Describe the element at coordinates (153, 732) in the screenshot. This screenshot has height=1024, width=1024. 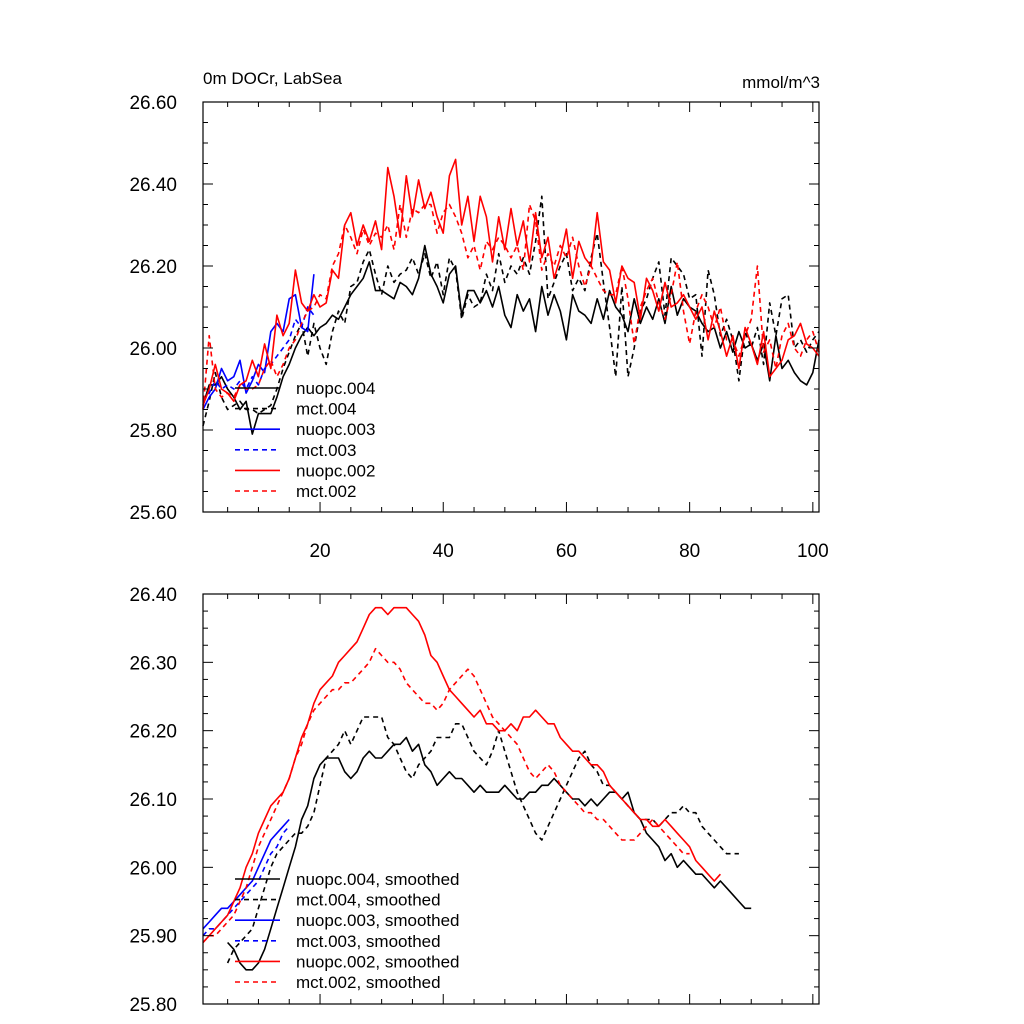
I see `bottom-ytick-label: 26.20` at that location.